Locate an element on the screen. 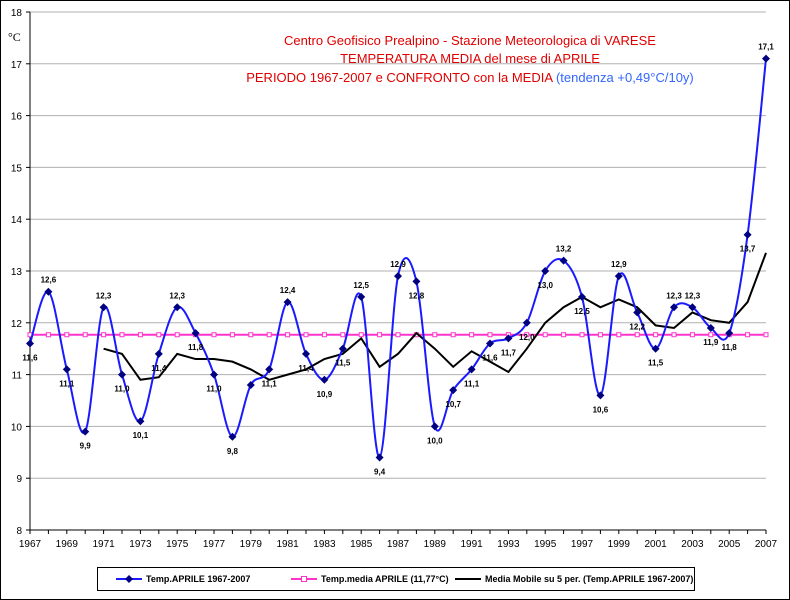  x-tick-label: 1981 is located at coordinates (287, 544).